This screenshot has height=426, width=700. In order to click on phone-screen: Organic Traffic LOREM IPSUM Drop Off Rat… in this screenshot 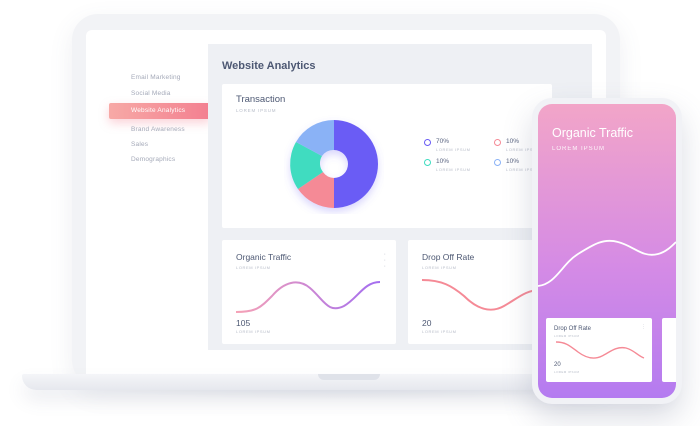, I will do `click(607, 251)`.